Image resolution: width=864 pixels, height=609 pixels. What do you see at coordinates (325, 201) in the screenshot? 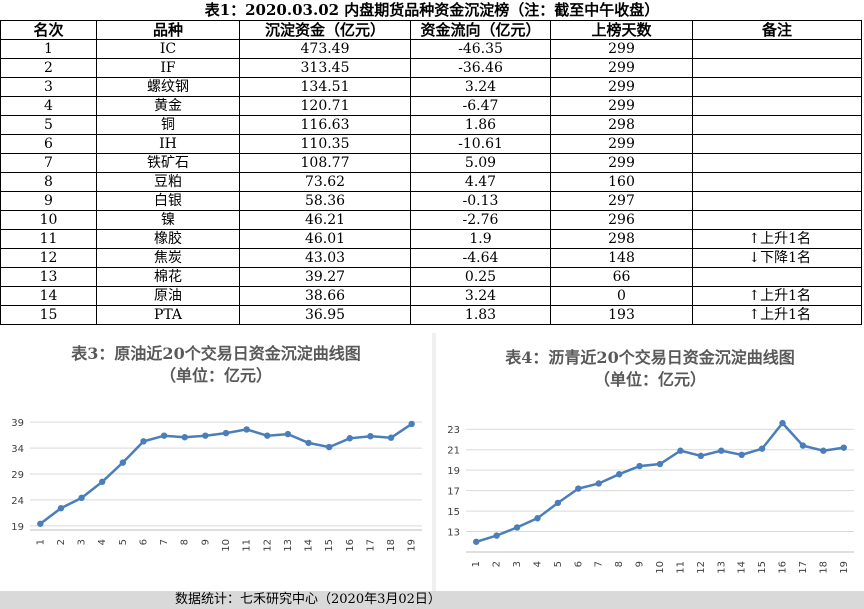
I see `fund-cell: 58.36` at bounding box center [325, 201].